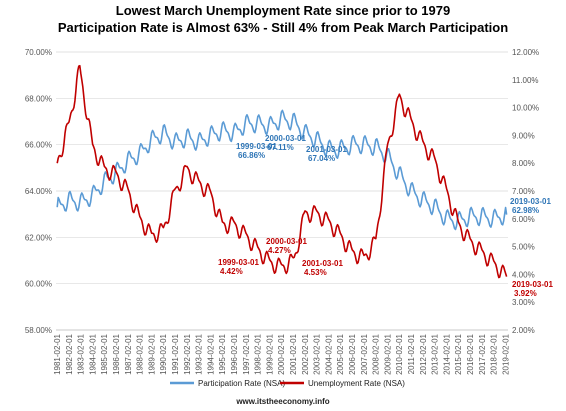 Image resolution: width=566 pixels, height=411 pixels. Describe the element at coordinates (523, 302) in the screenshot. I see `right-tick-label: 3.00%` at that location.